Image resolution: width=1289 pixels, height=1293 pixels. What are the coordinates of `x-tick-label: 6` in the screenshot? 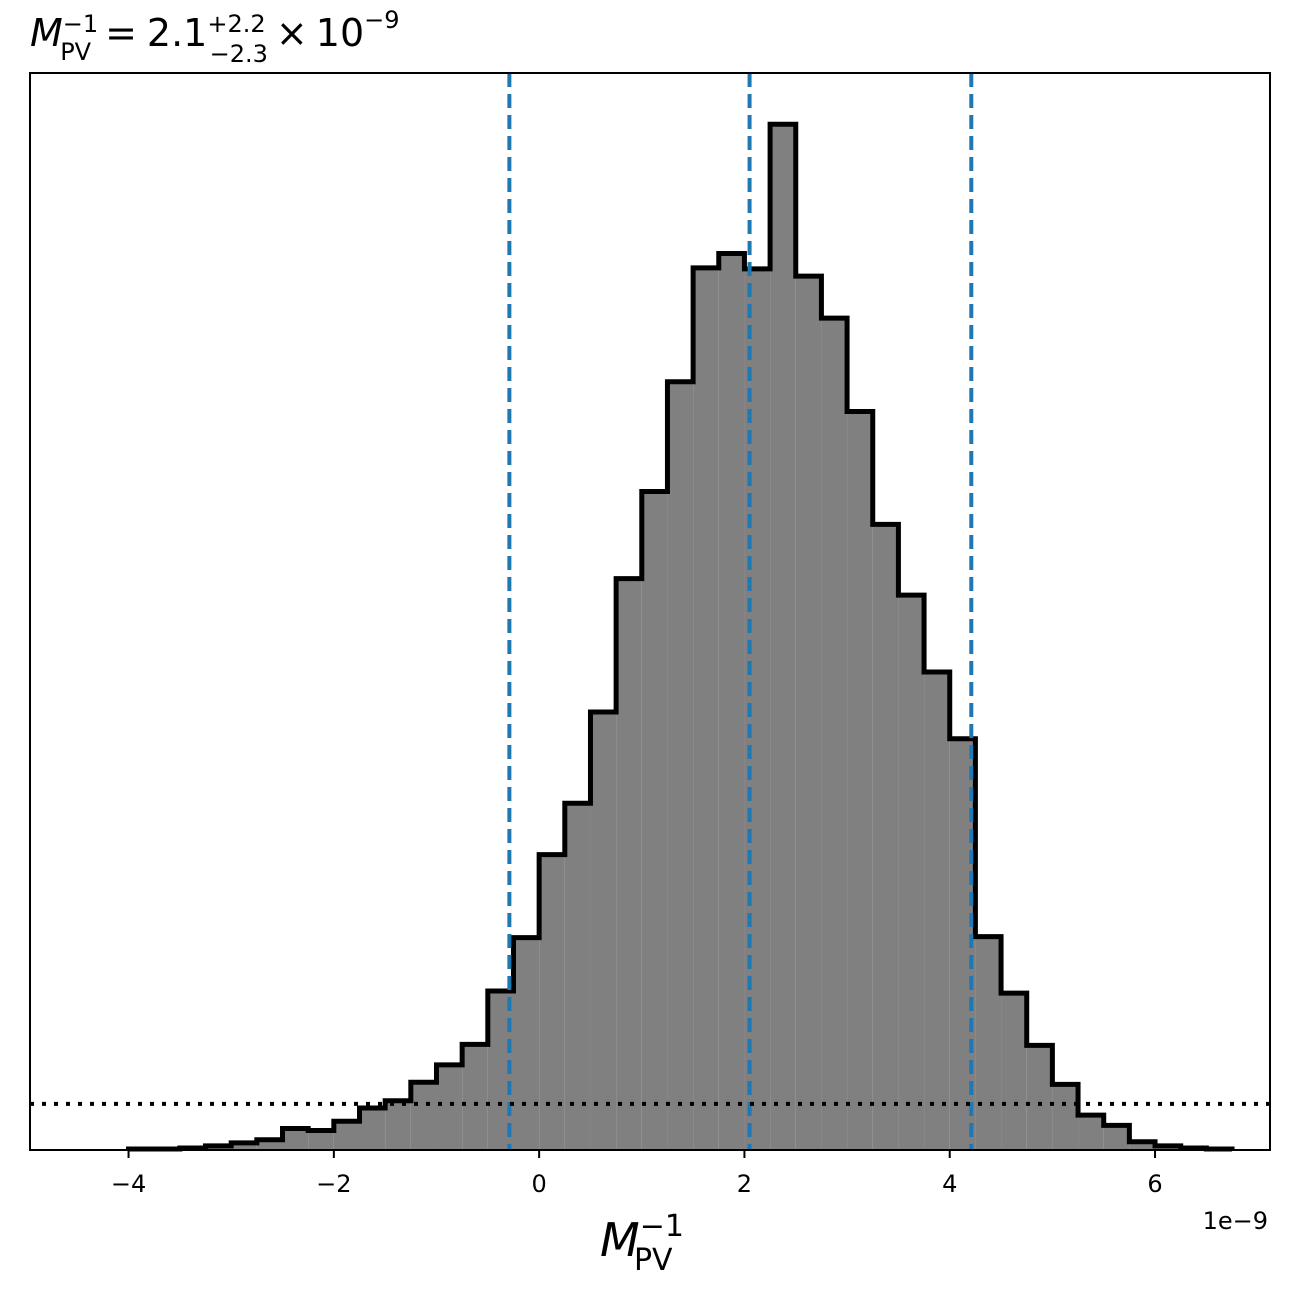 It's located at (1154, 1184).